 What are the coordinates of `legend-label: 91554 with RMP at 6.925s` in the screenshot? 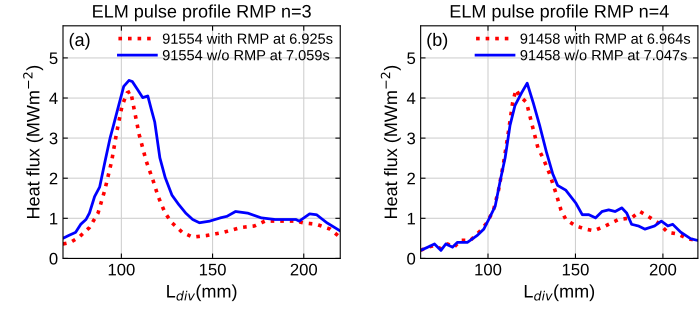 It's located at (247, 38).